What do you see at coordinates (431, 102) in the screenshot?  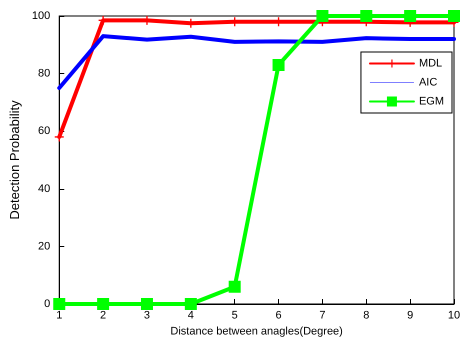 I see `legend-label: EGM` at bounding box center [431, 102].